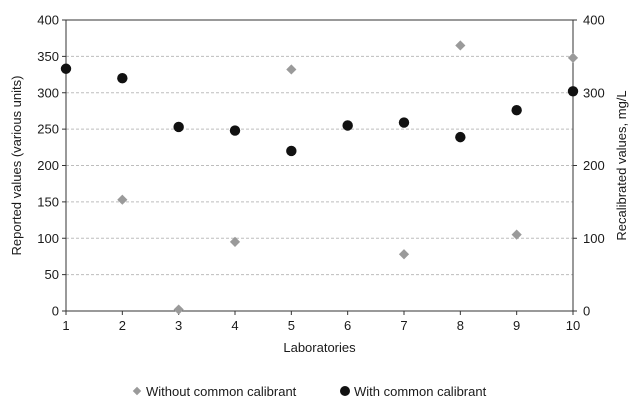  Describe the element at coordinates (16, 166) in the screenshot. I see `left-y-axis-label: Reported values (various units)` at that location.